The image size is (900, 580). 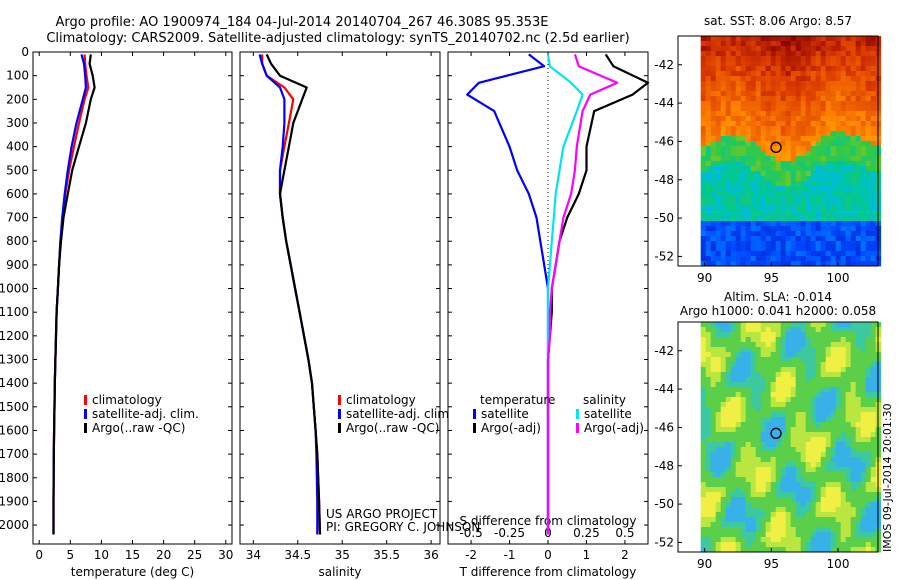 What do you see at coordinates (625, 555) in the screenshot?
I see `x-tick-label: 2` at bounding box center [625, 555].